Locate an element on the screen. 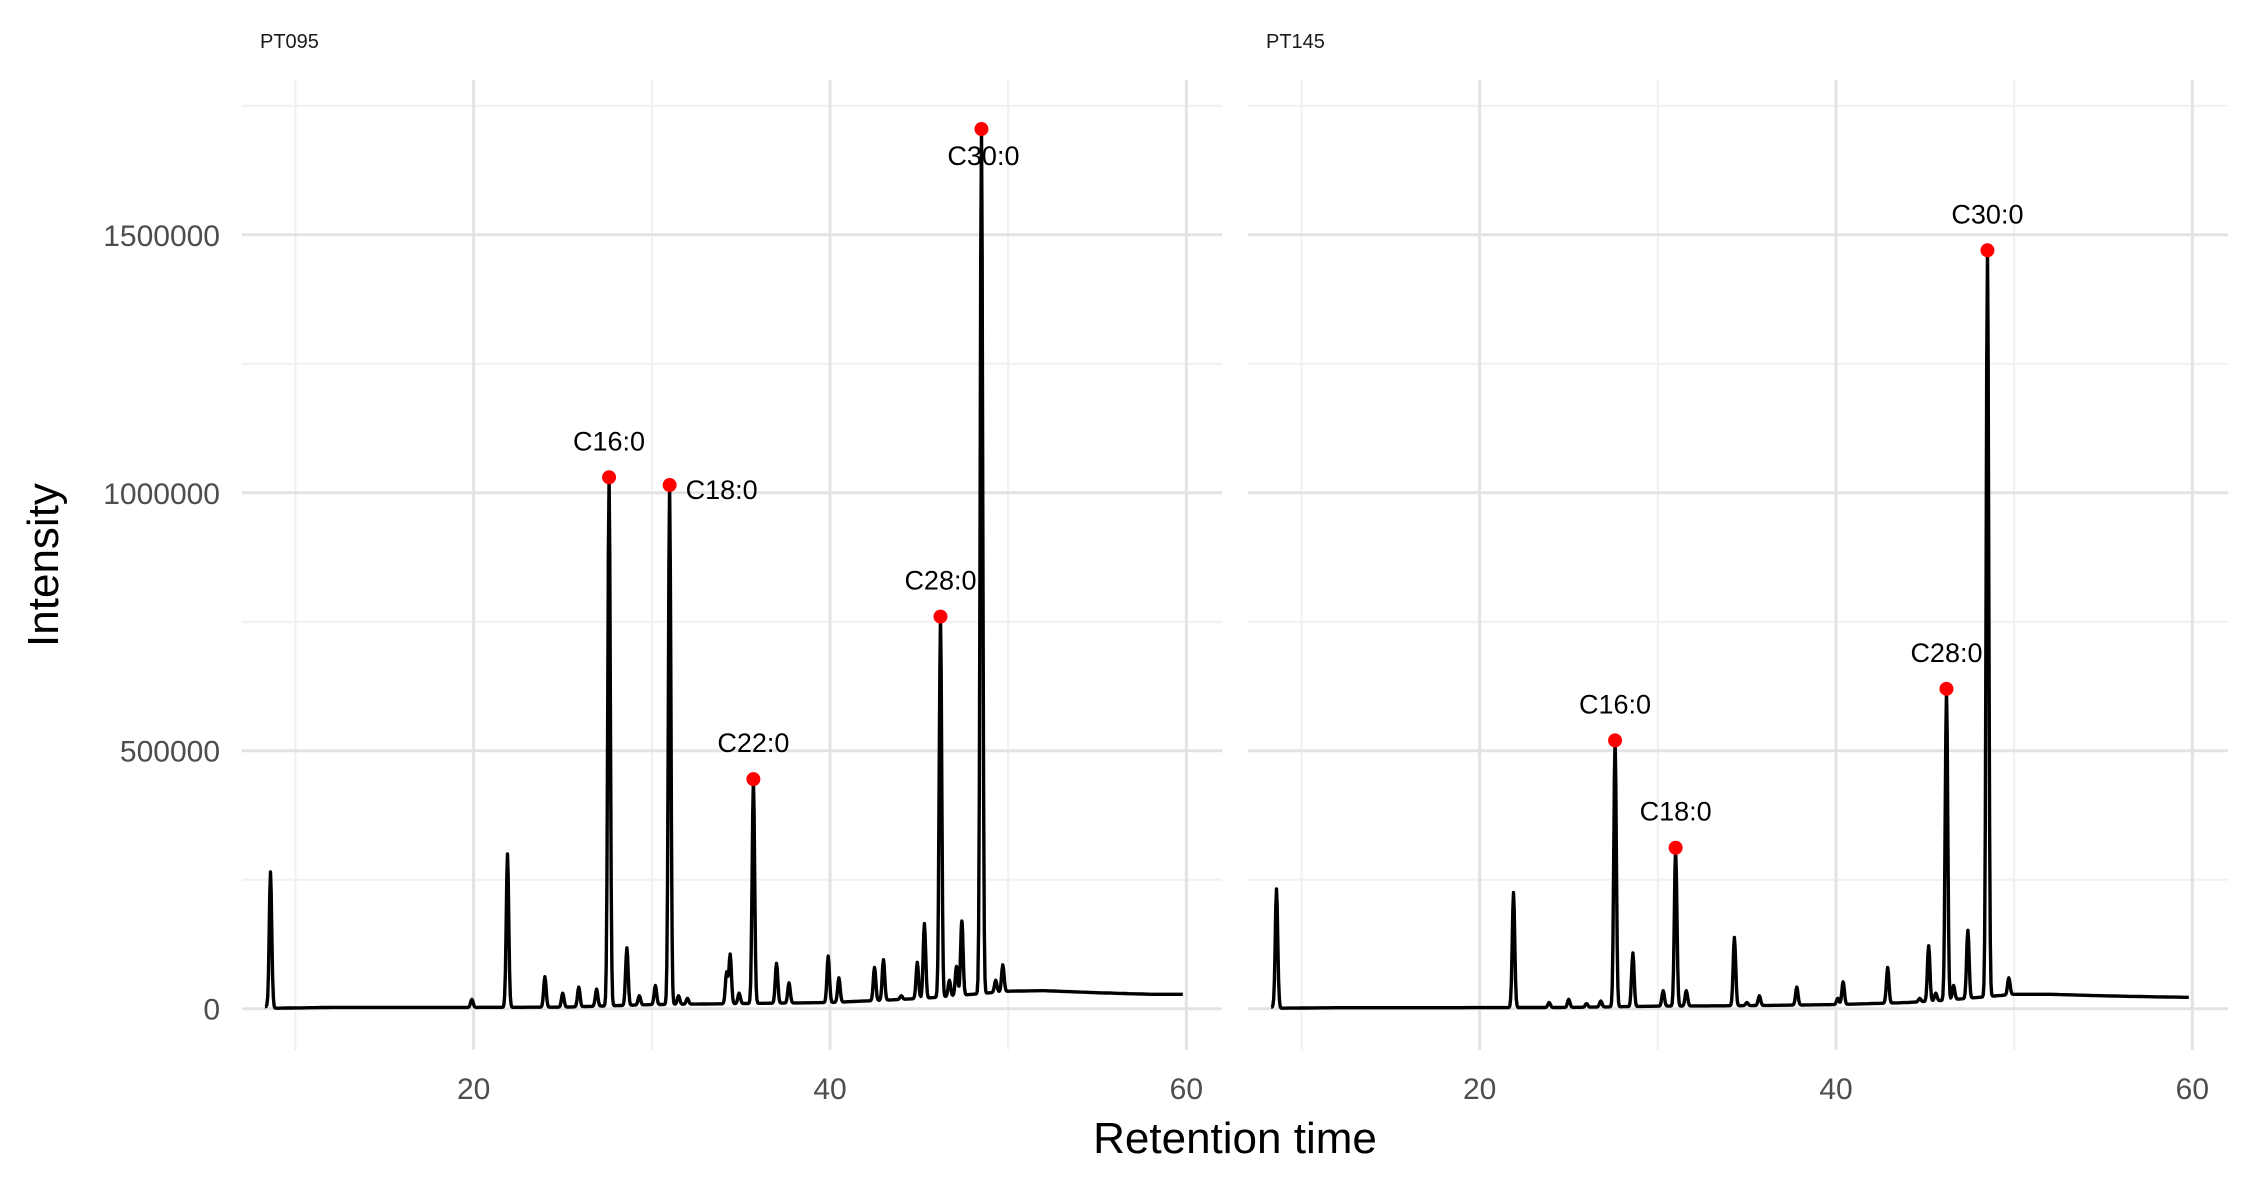 This screenshot has width=2244, height=1186. y-axis-title: Intensity is located at coordinates (43, 565).